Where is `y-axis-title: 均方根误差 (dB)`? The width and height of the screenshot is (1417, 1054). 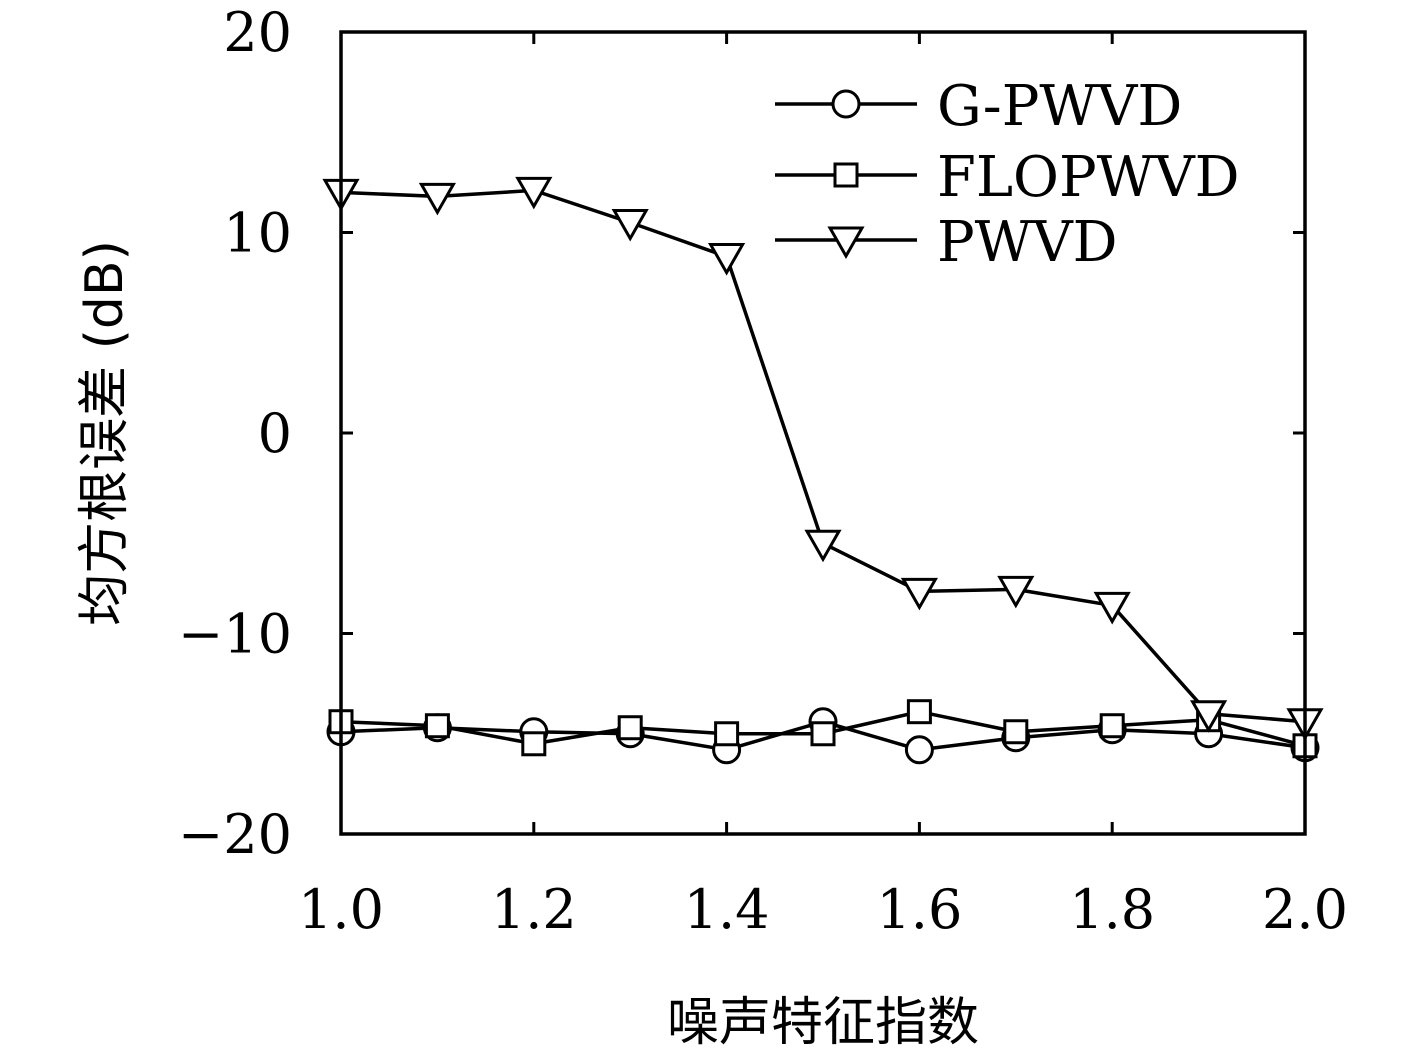
y-axis-title: 均方根误差 (dB) is located at coordinates (105, 433).